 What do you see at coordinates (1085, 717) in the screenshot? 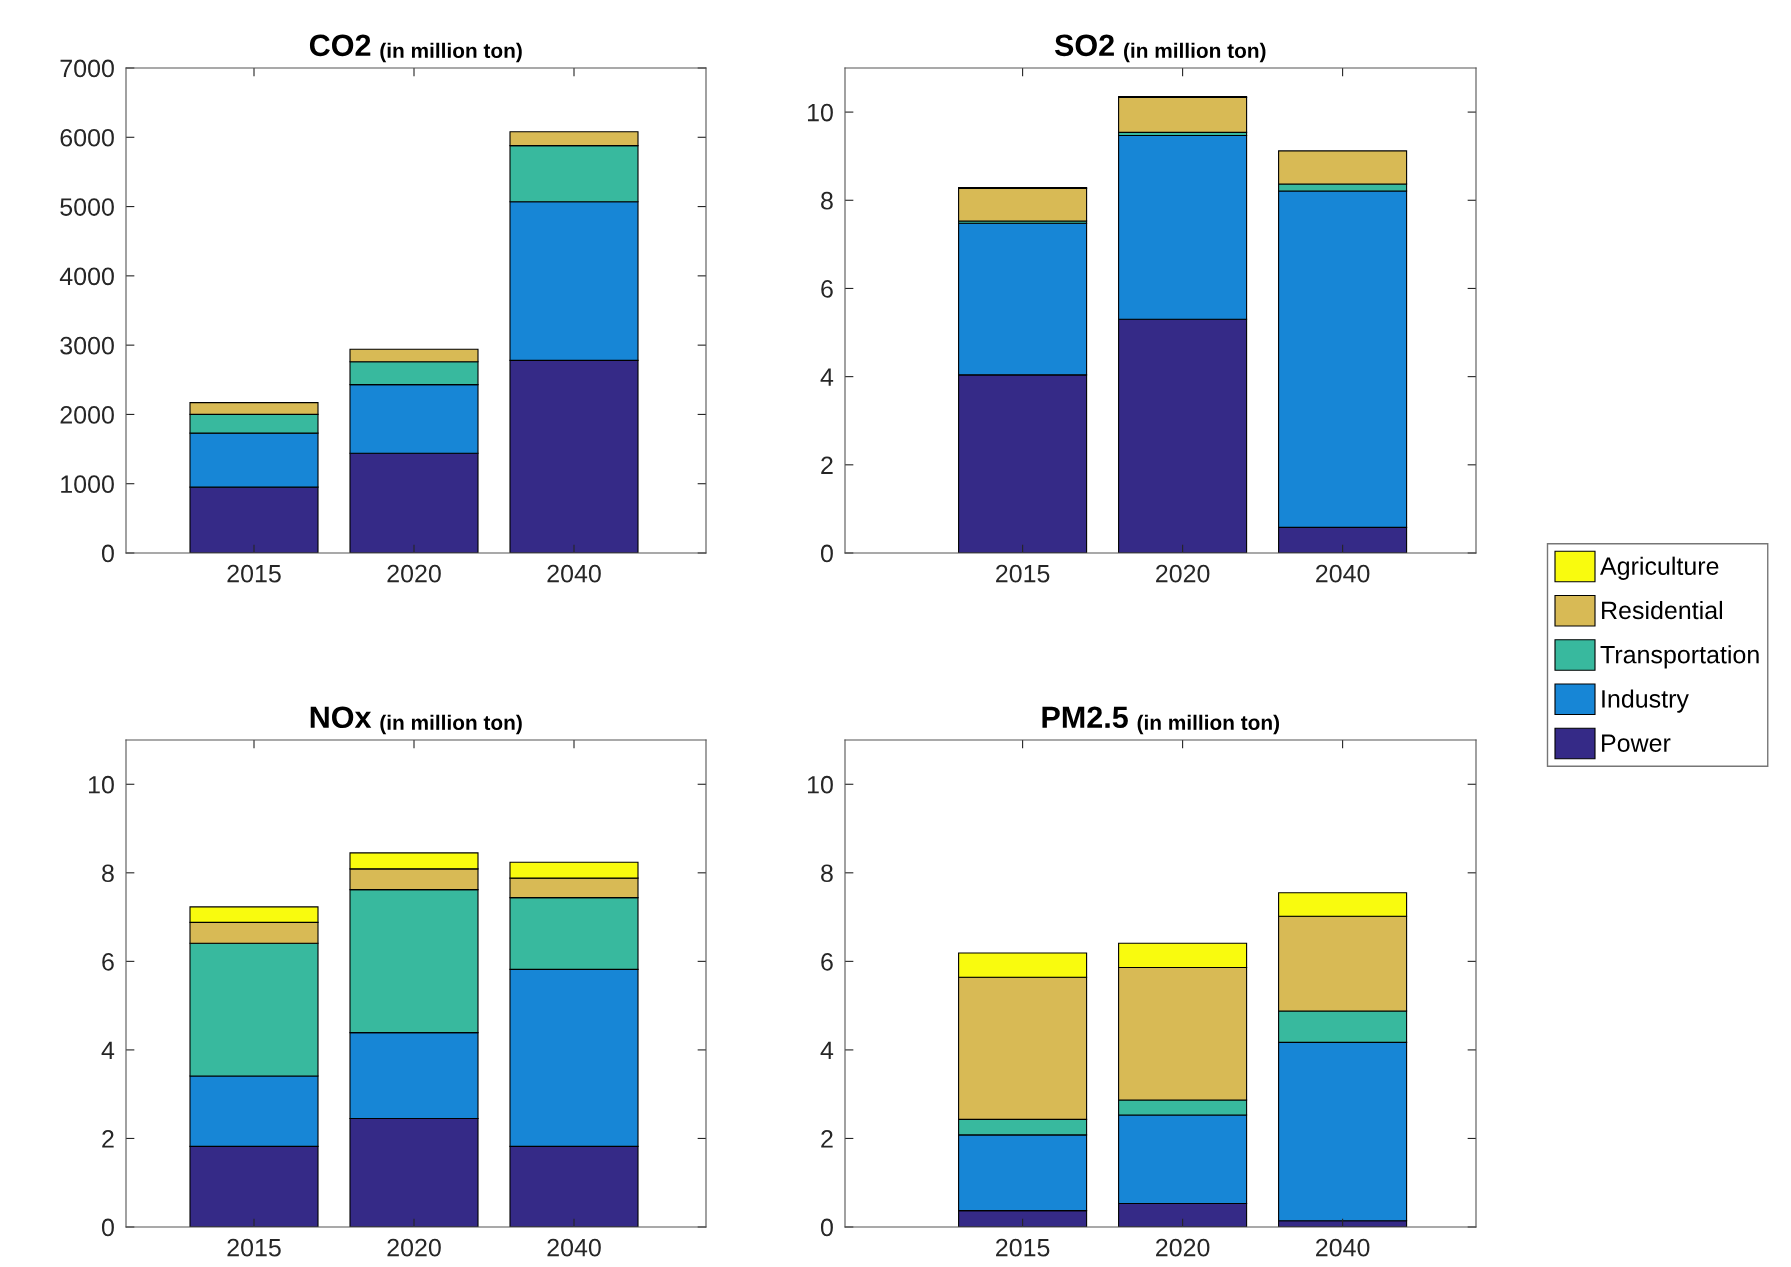
I see `chart-title: PM2.5` at bounding box center [1085, 717].